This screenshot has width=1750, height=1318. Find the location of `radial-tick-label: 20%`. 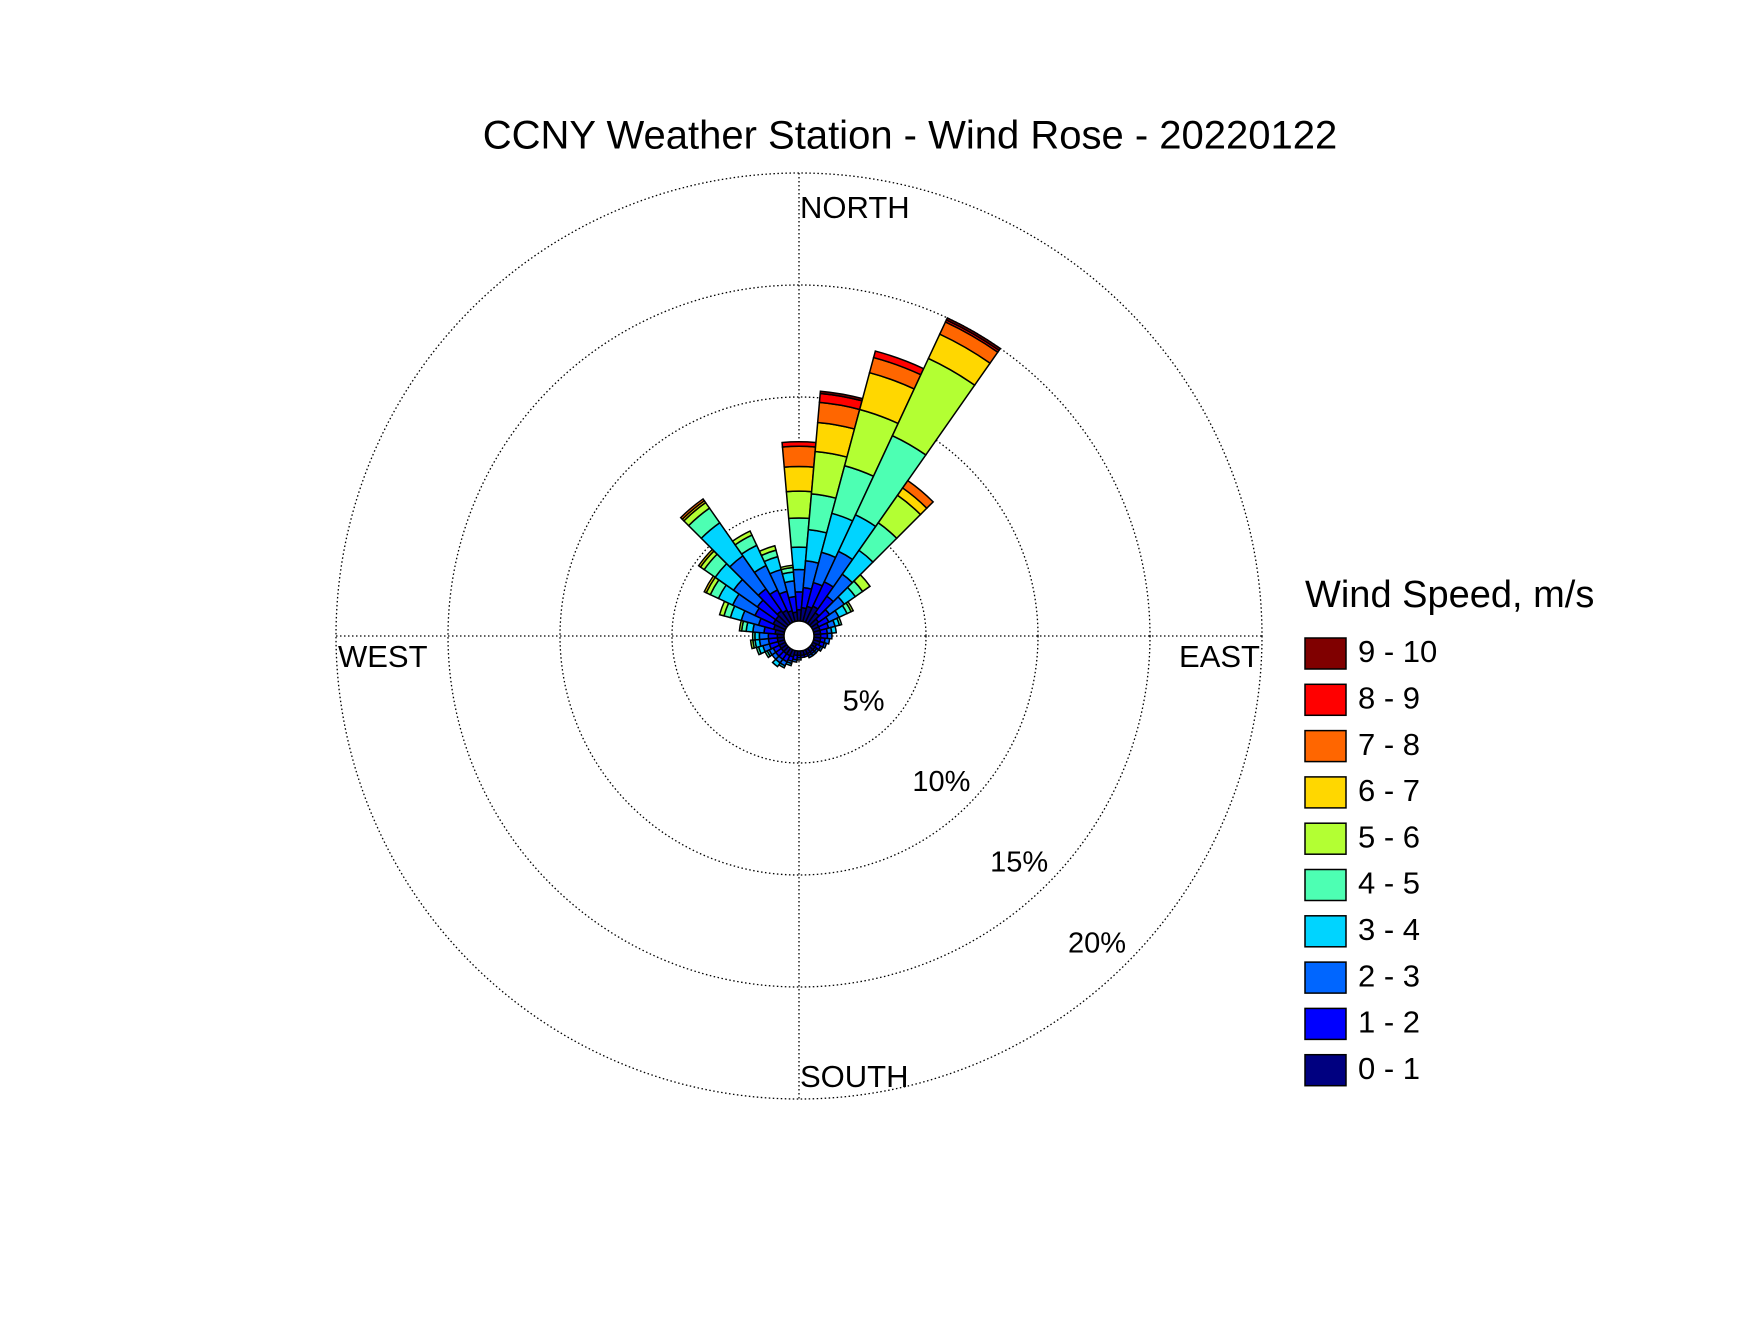

radial-tick-label: 20% is located at coordinates (1097, 943).